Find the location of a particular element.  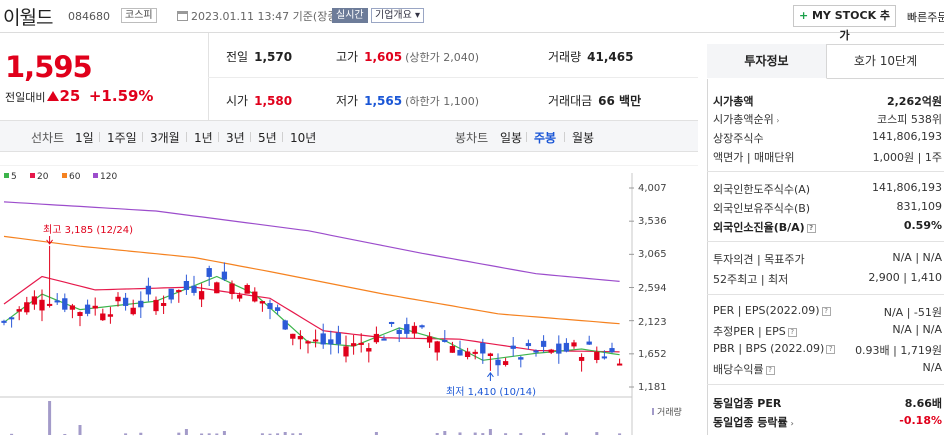

y-tick: 3,065 is located at coordinates (652, 254).